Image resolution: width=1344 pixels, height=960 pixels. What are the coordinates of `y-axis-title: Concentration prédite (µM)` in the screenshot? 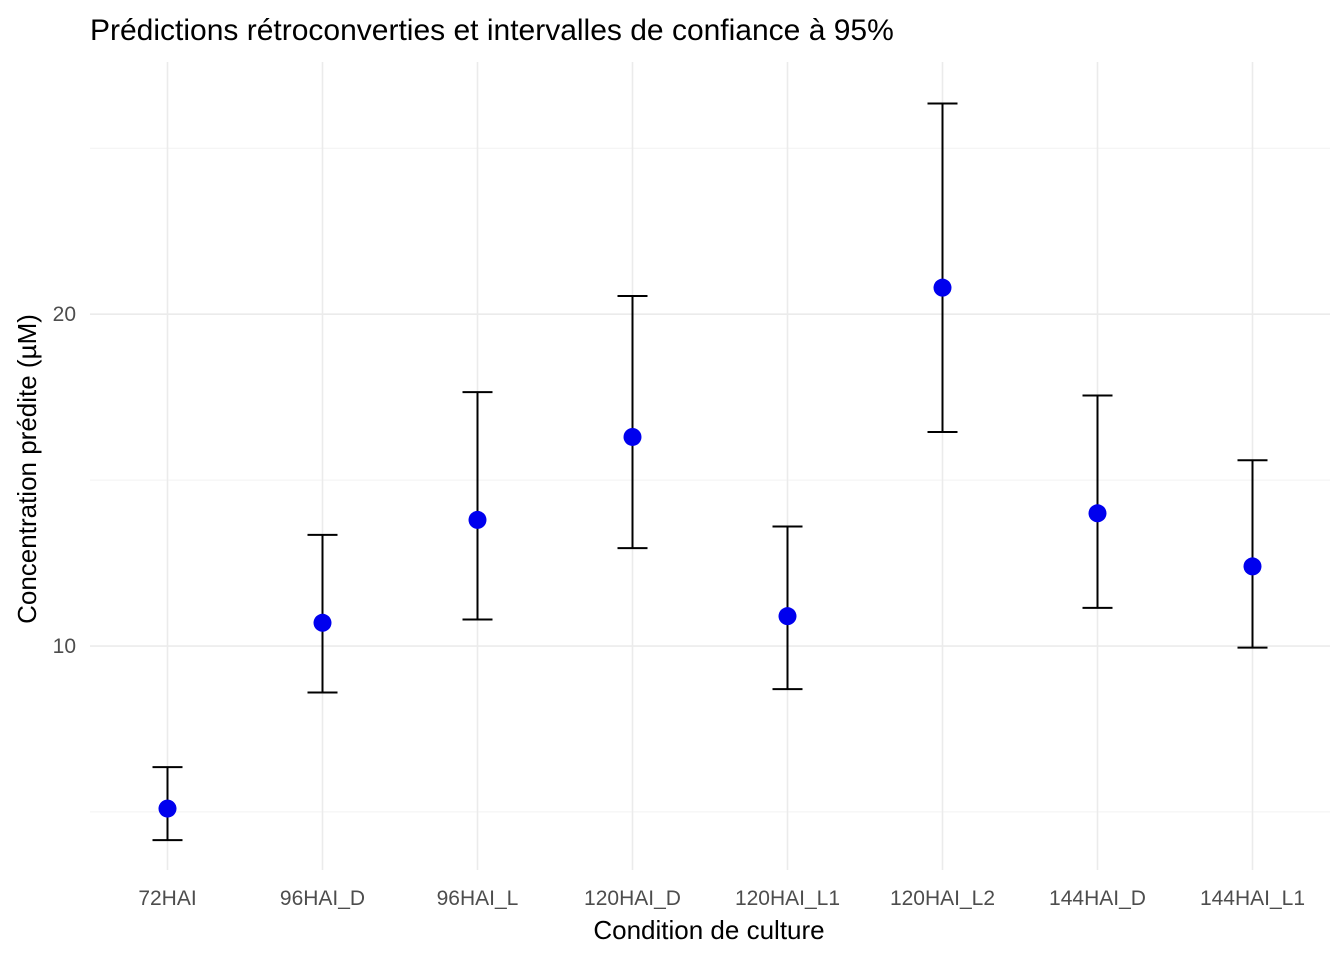 It's located at (27, 469).